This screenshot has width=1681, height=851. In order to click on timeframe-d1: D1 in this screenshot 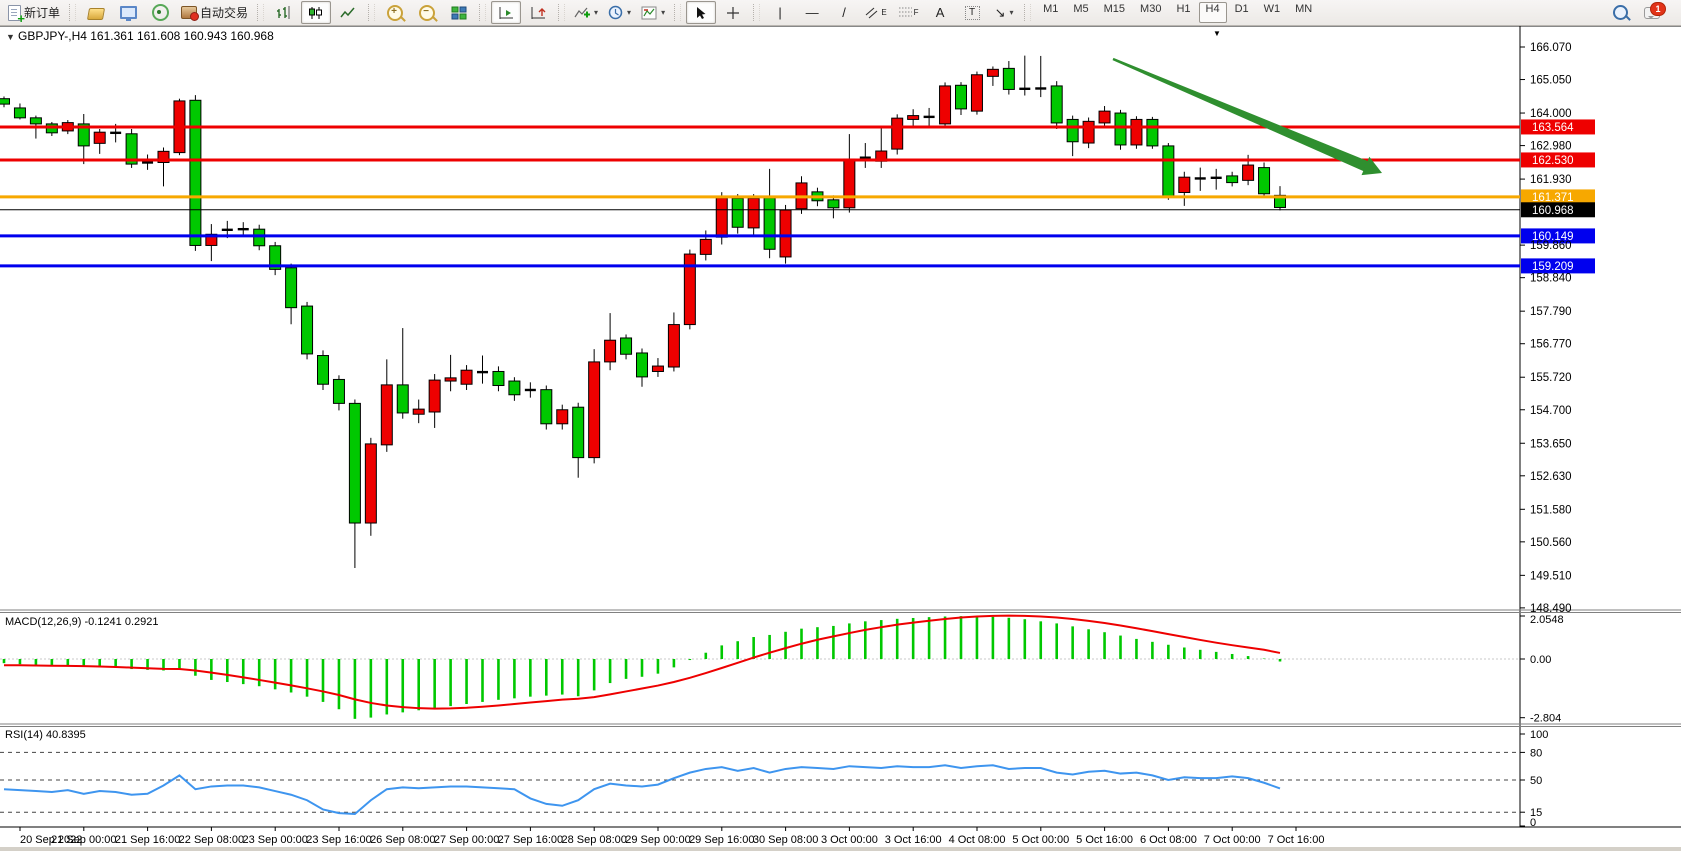, I will do `click(1241, 9)`.